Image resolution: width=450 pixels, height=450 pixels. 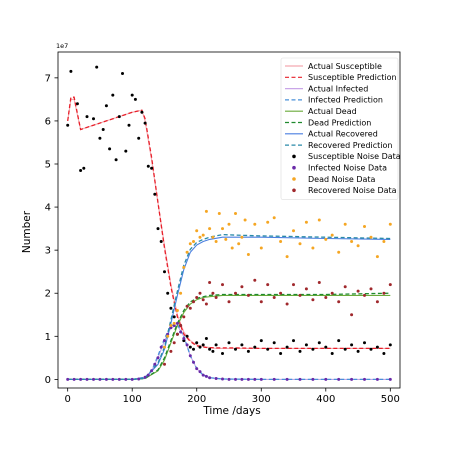 What do you see at coordinates (343, 134) in the screenshot?
I see `legend-label: Actual Recovered` at bounding box center [343, 134].